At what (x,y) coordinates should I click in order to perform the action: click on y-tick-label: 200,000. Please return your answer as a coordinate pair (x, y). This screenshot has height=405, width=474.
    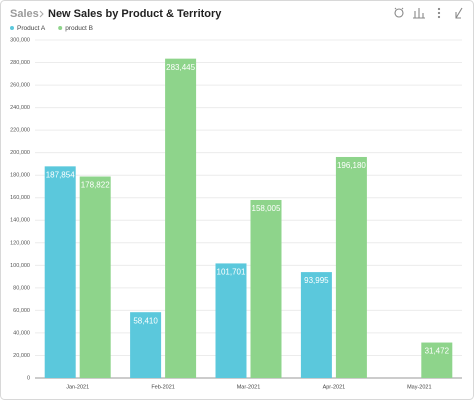
    Looking at the image, I should click on (20, 153).